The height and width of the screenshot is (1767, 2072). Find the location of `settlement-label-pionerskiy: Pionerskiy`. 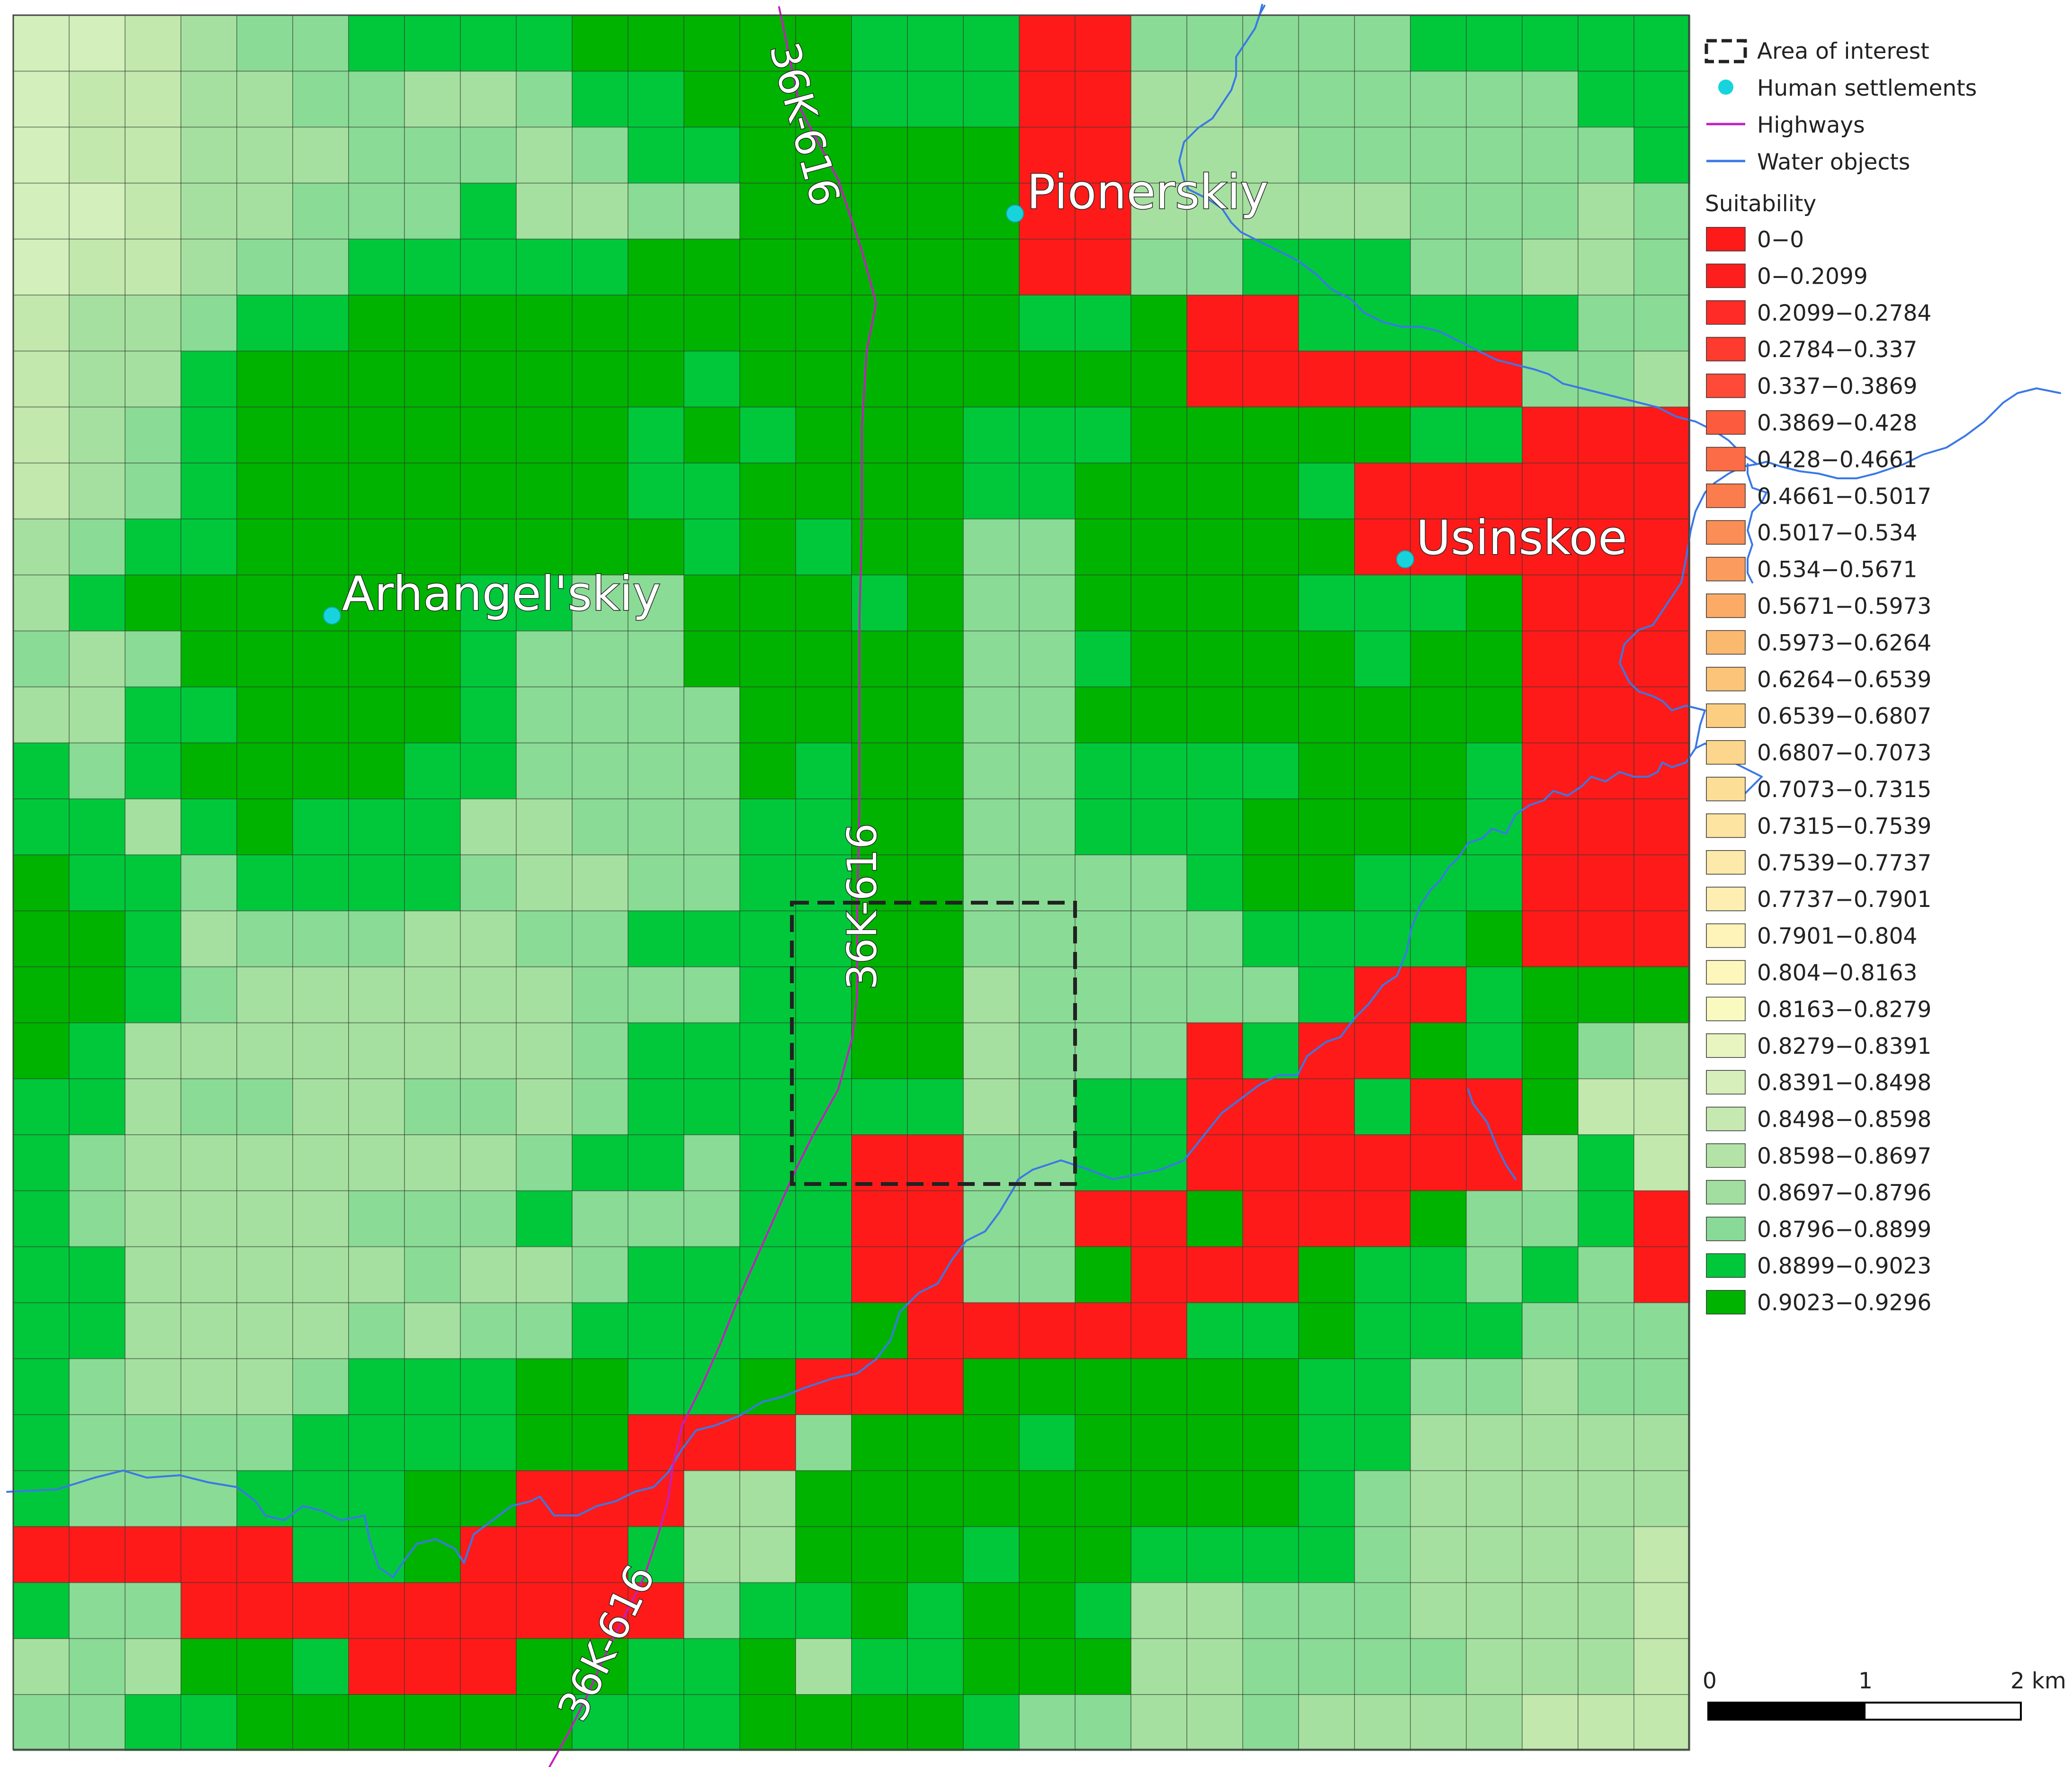

settlement-label-pionerskiy: Pionerskiy is located at coordinates (1147, 192).